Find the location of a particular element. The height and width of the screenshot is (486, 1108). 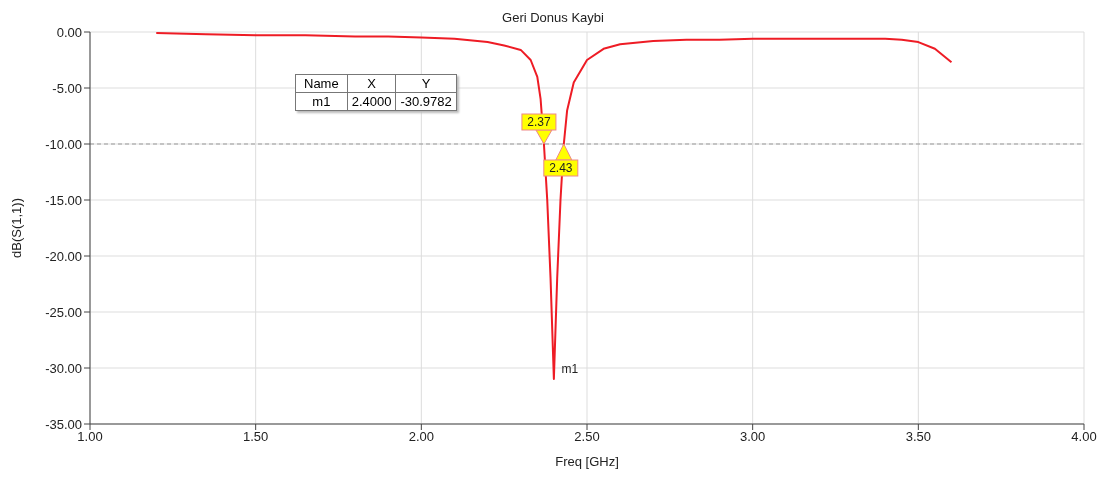

y-tick-label: -25.00 is located at coordinates (63, 312).